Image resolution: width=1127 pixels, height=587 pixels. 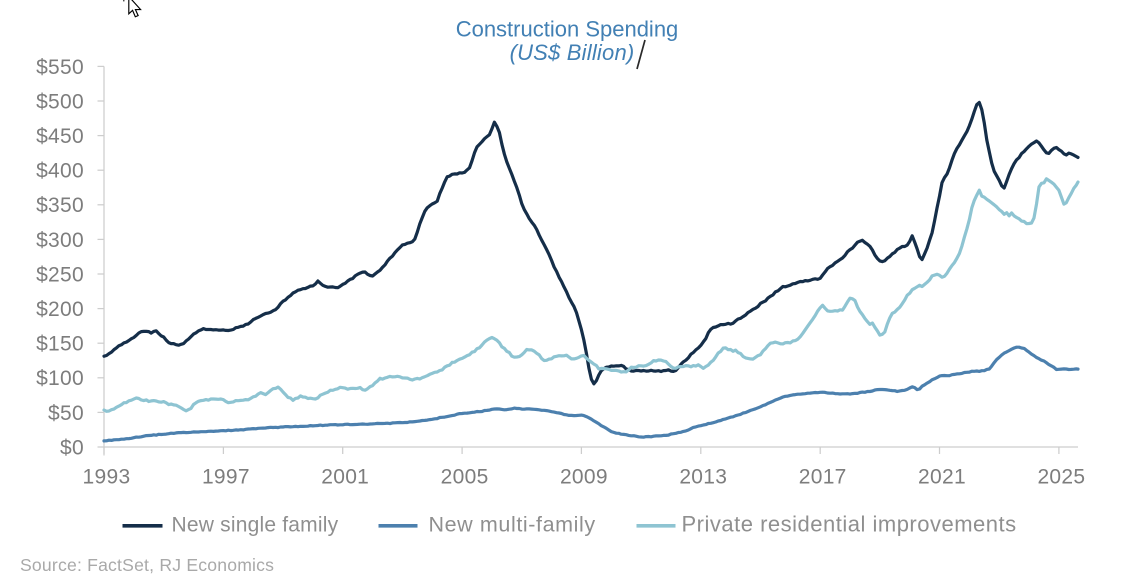 I want to click on svg-text: Construction Spending, so click(x=567, y=29).